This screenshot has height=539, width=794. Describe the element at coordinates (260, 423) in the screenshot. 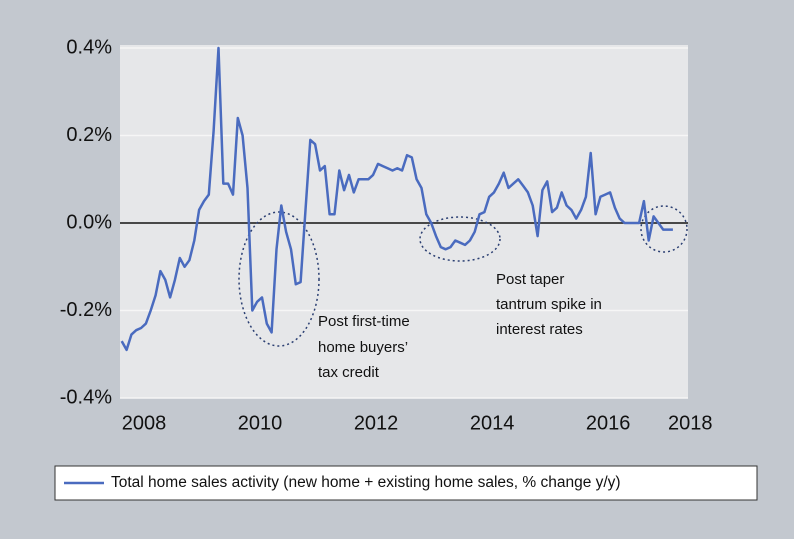

I see `x-tick-label: 2010` at that location.